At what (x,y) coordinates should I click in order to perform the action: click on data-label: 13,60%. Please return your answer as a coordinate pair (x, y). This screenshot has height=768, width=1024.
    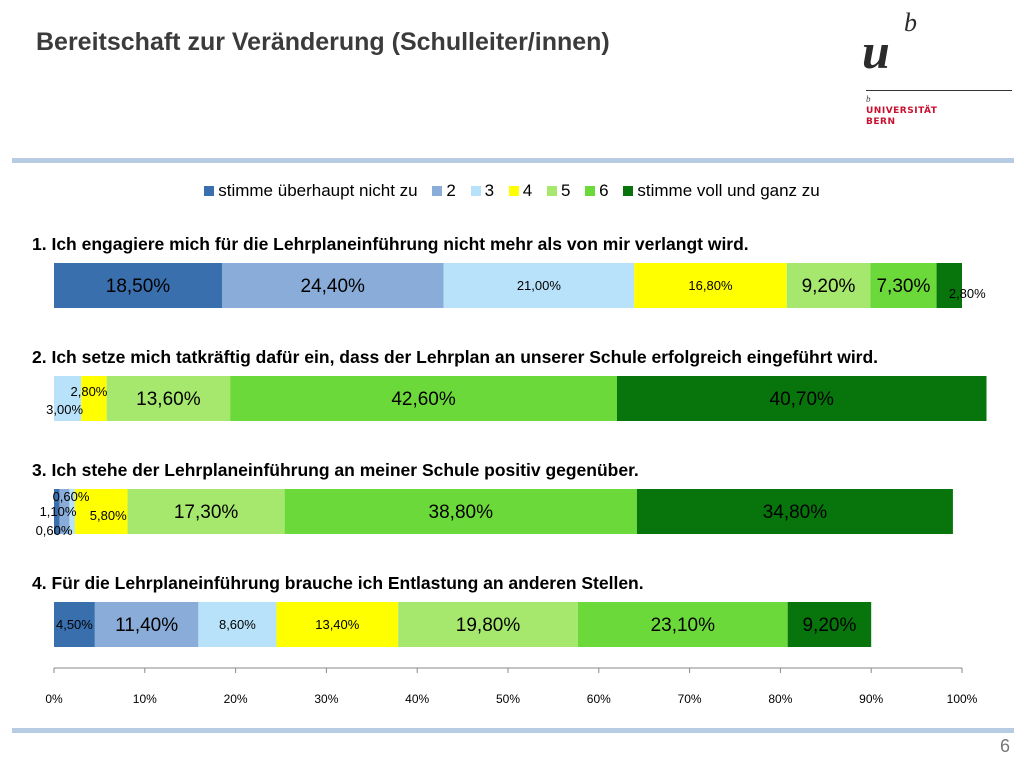
    Looking at the image, I should click on (168, 399).